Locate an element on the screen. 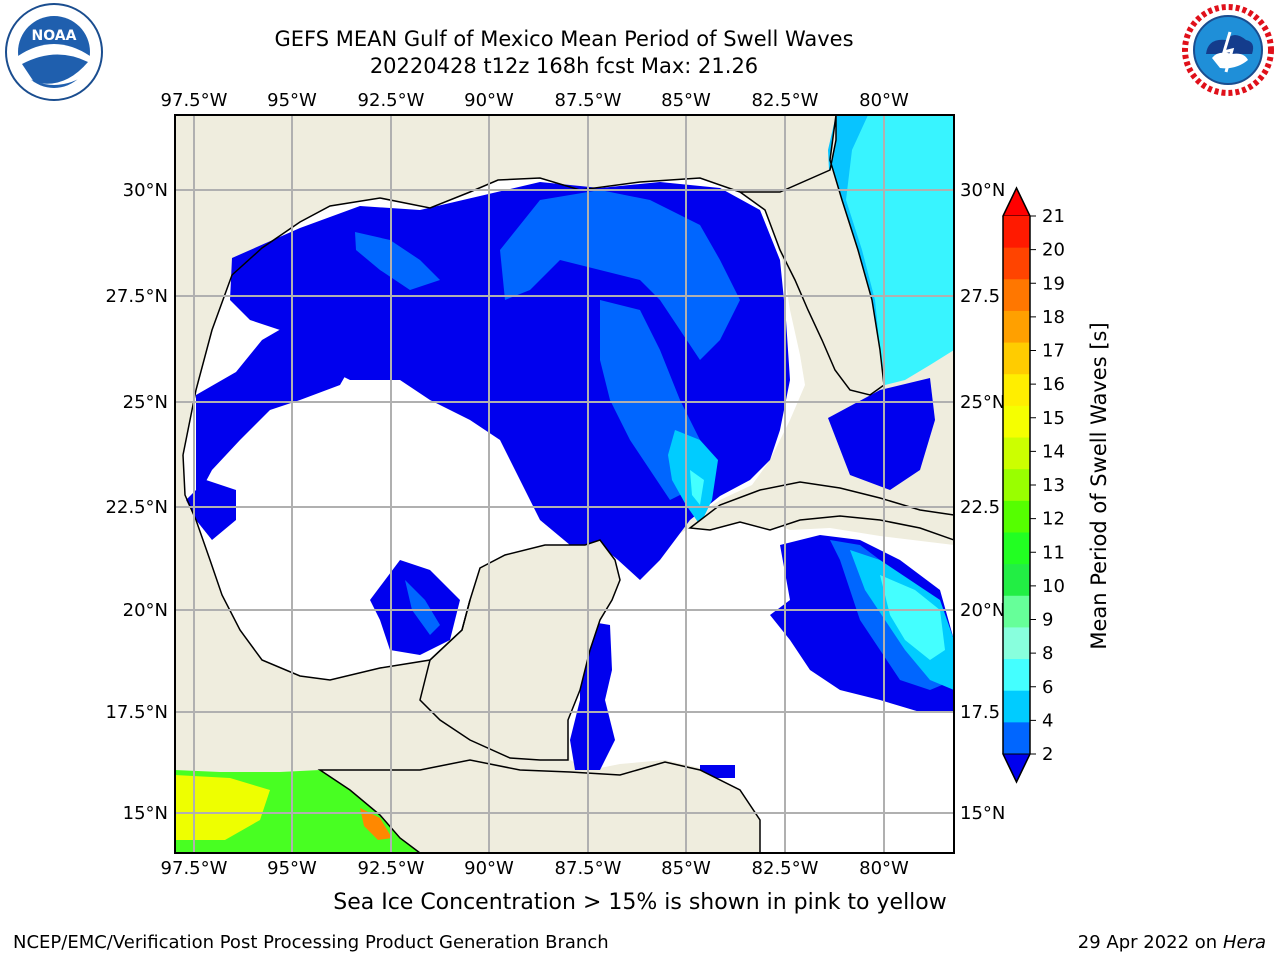  colorbar-tick-label: 13 is located at coordinates (1053, 485).